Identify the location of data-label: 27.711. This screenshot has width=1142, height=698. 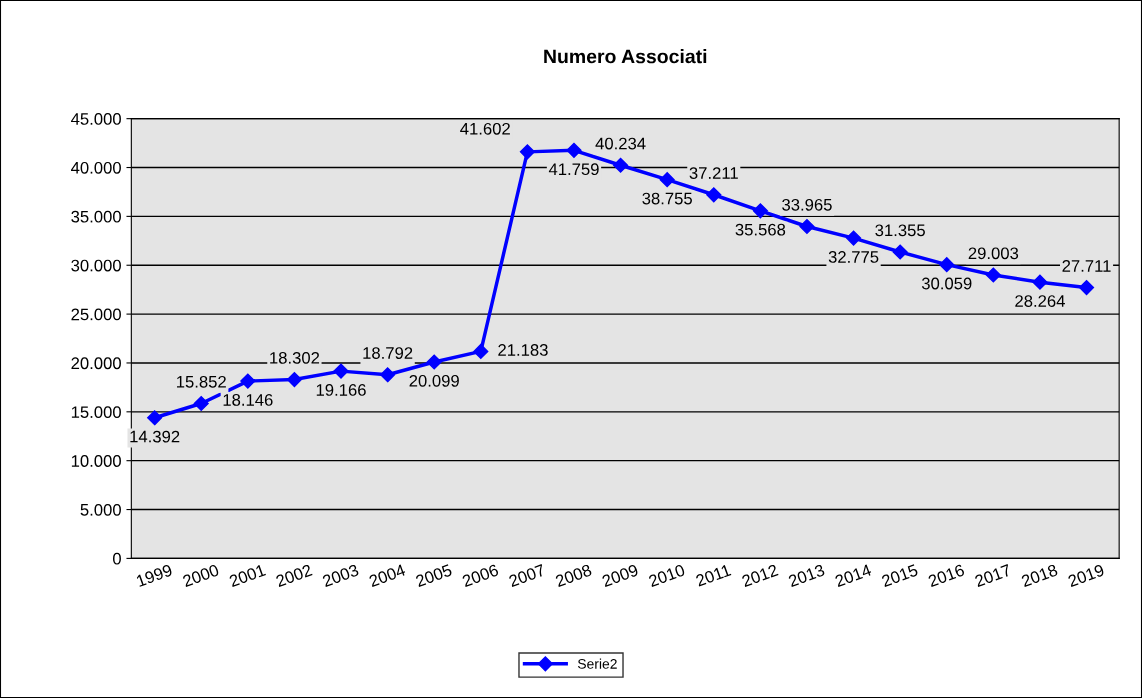
(1086, 266).